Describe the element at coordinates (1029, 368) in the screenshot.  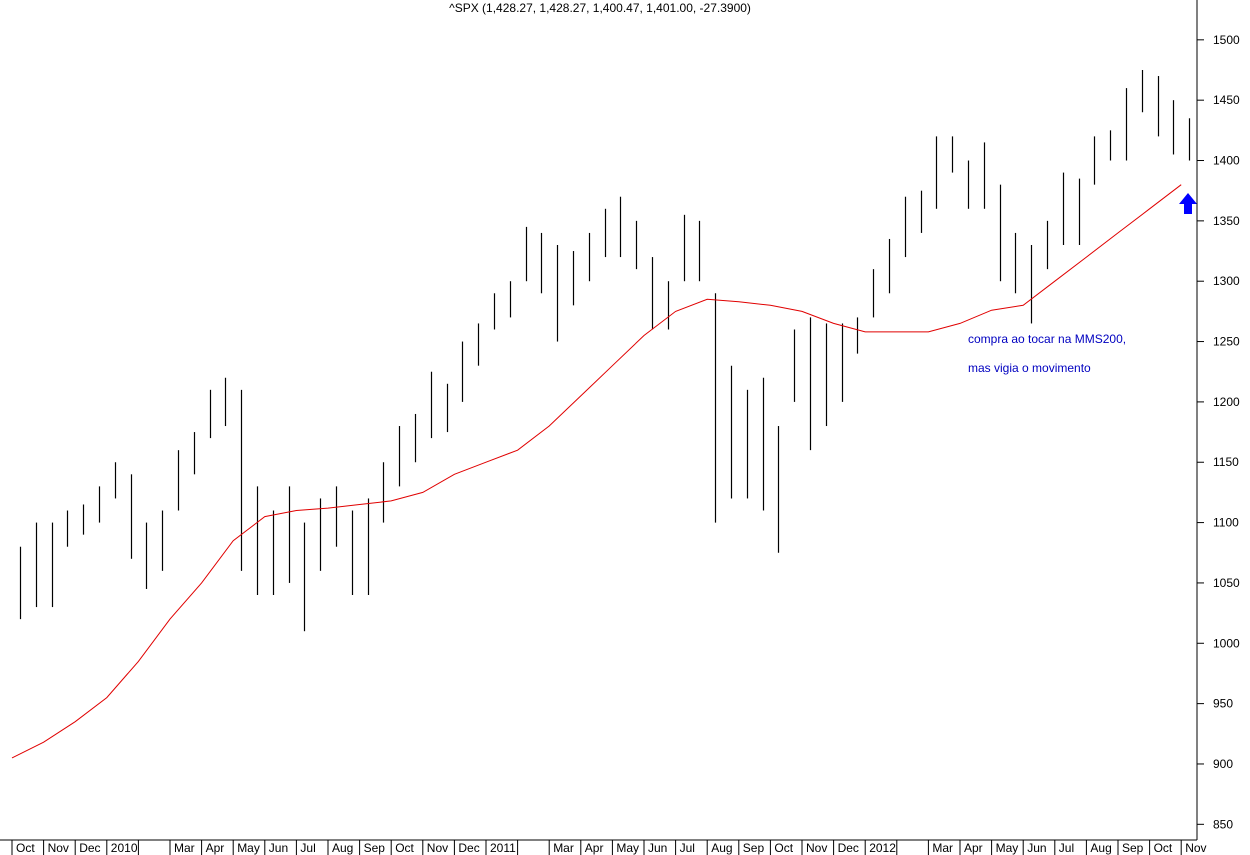
I see `annotation: mas vigia o movimento` at that location.